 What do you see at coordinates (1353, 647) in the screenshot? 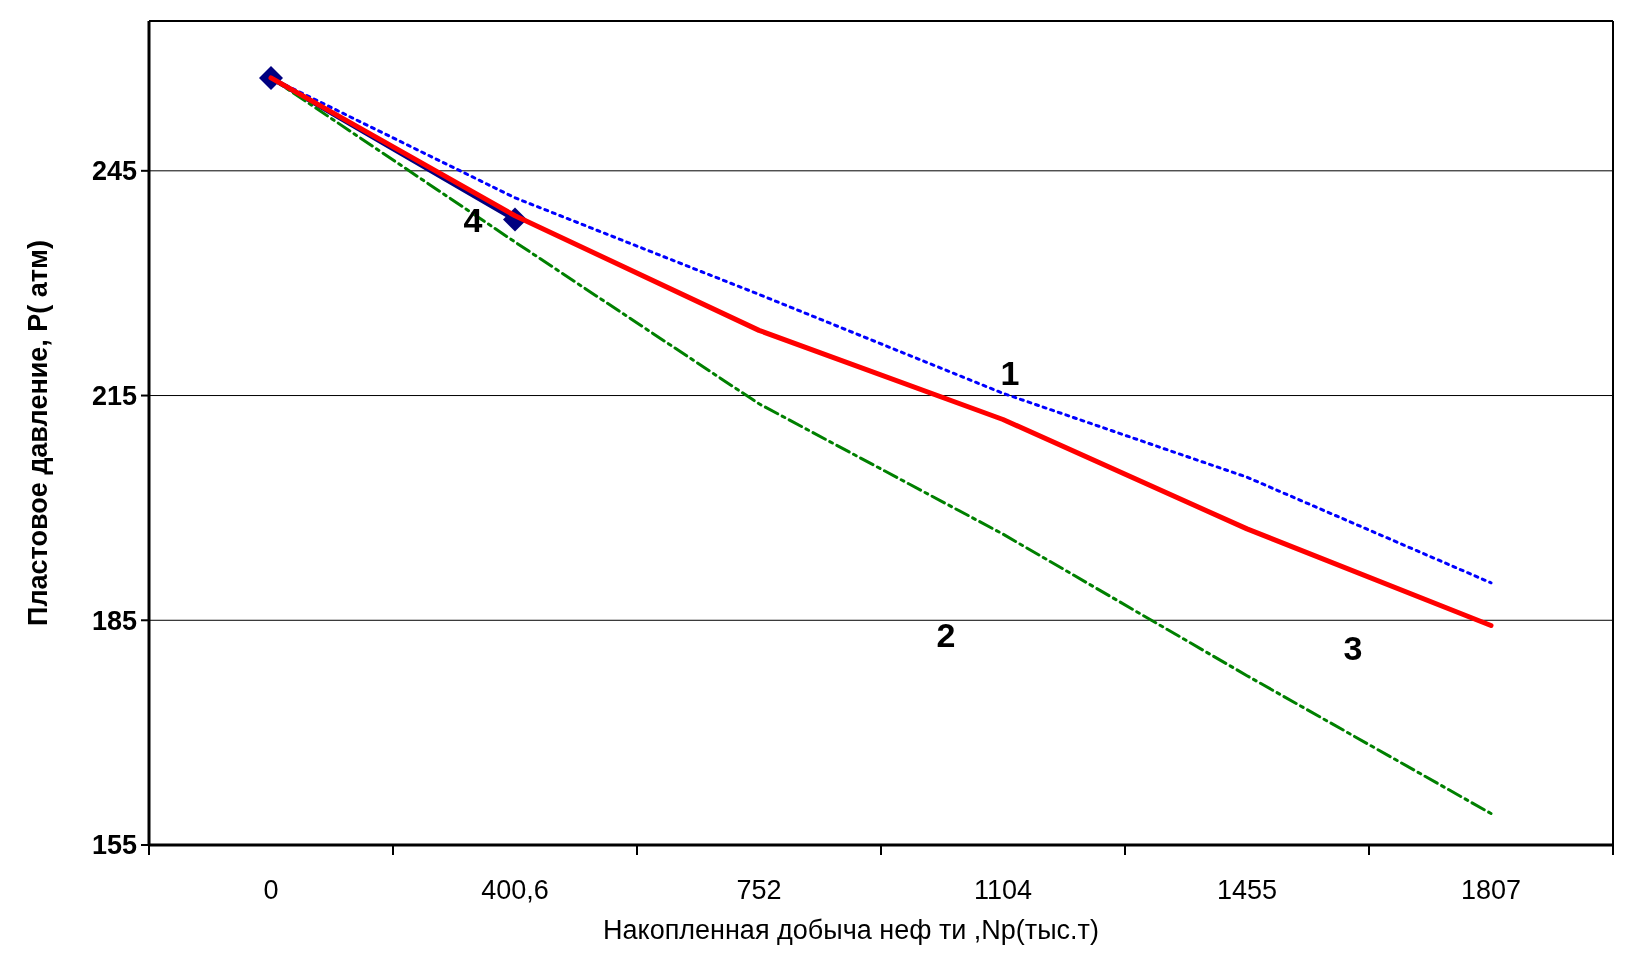
I see `annotation: 3` at bounding box center [1353, 647].